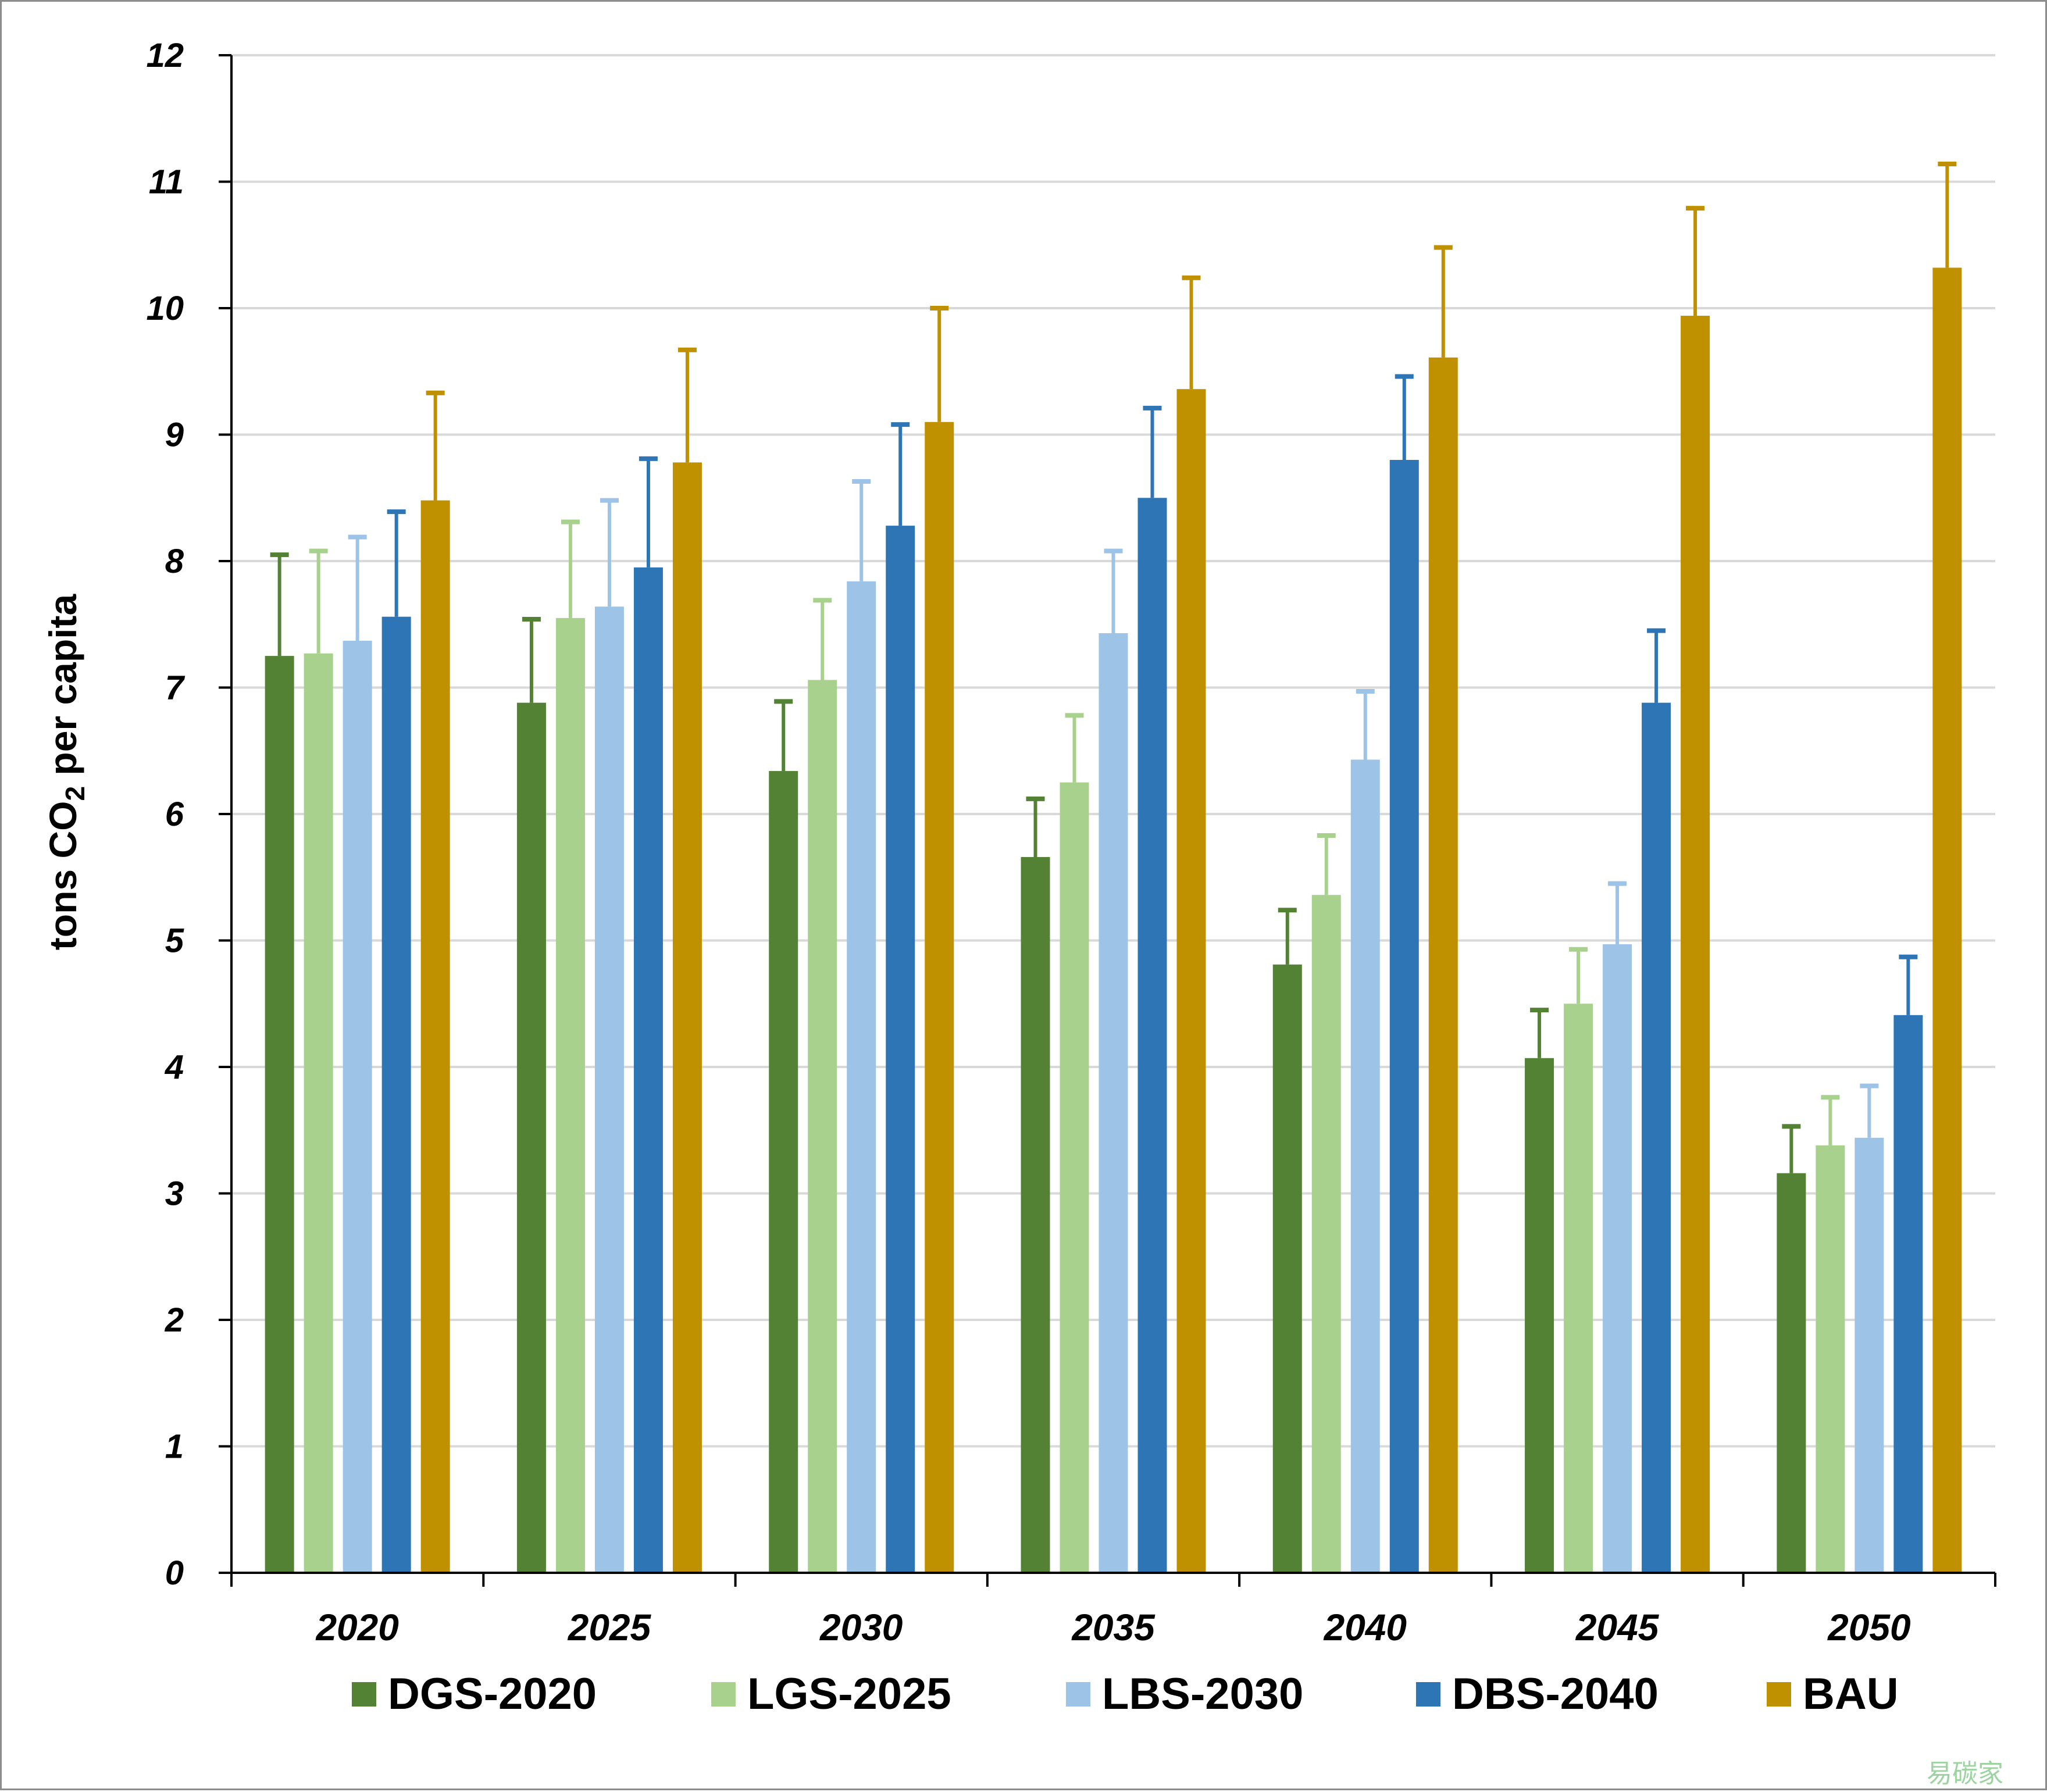  What do you see at coordinates (1326, 1234) in the screenshot?
I see `bar-LGS-2025-2040` at bounding box center [1326, 1234].